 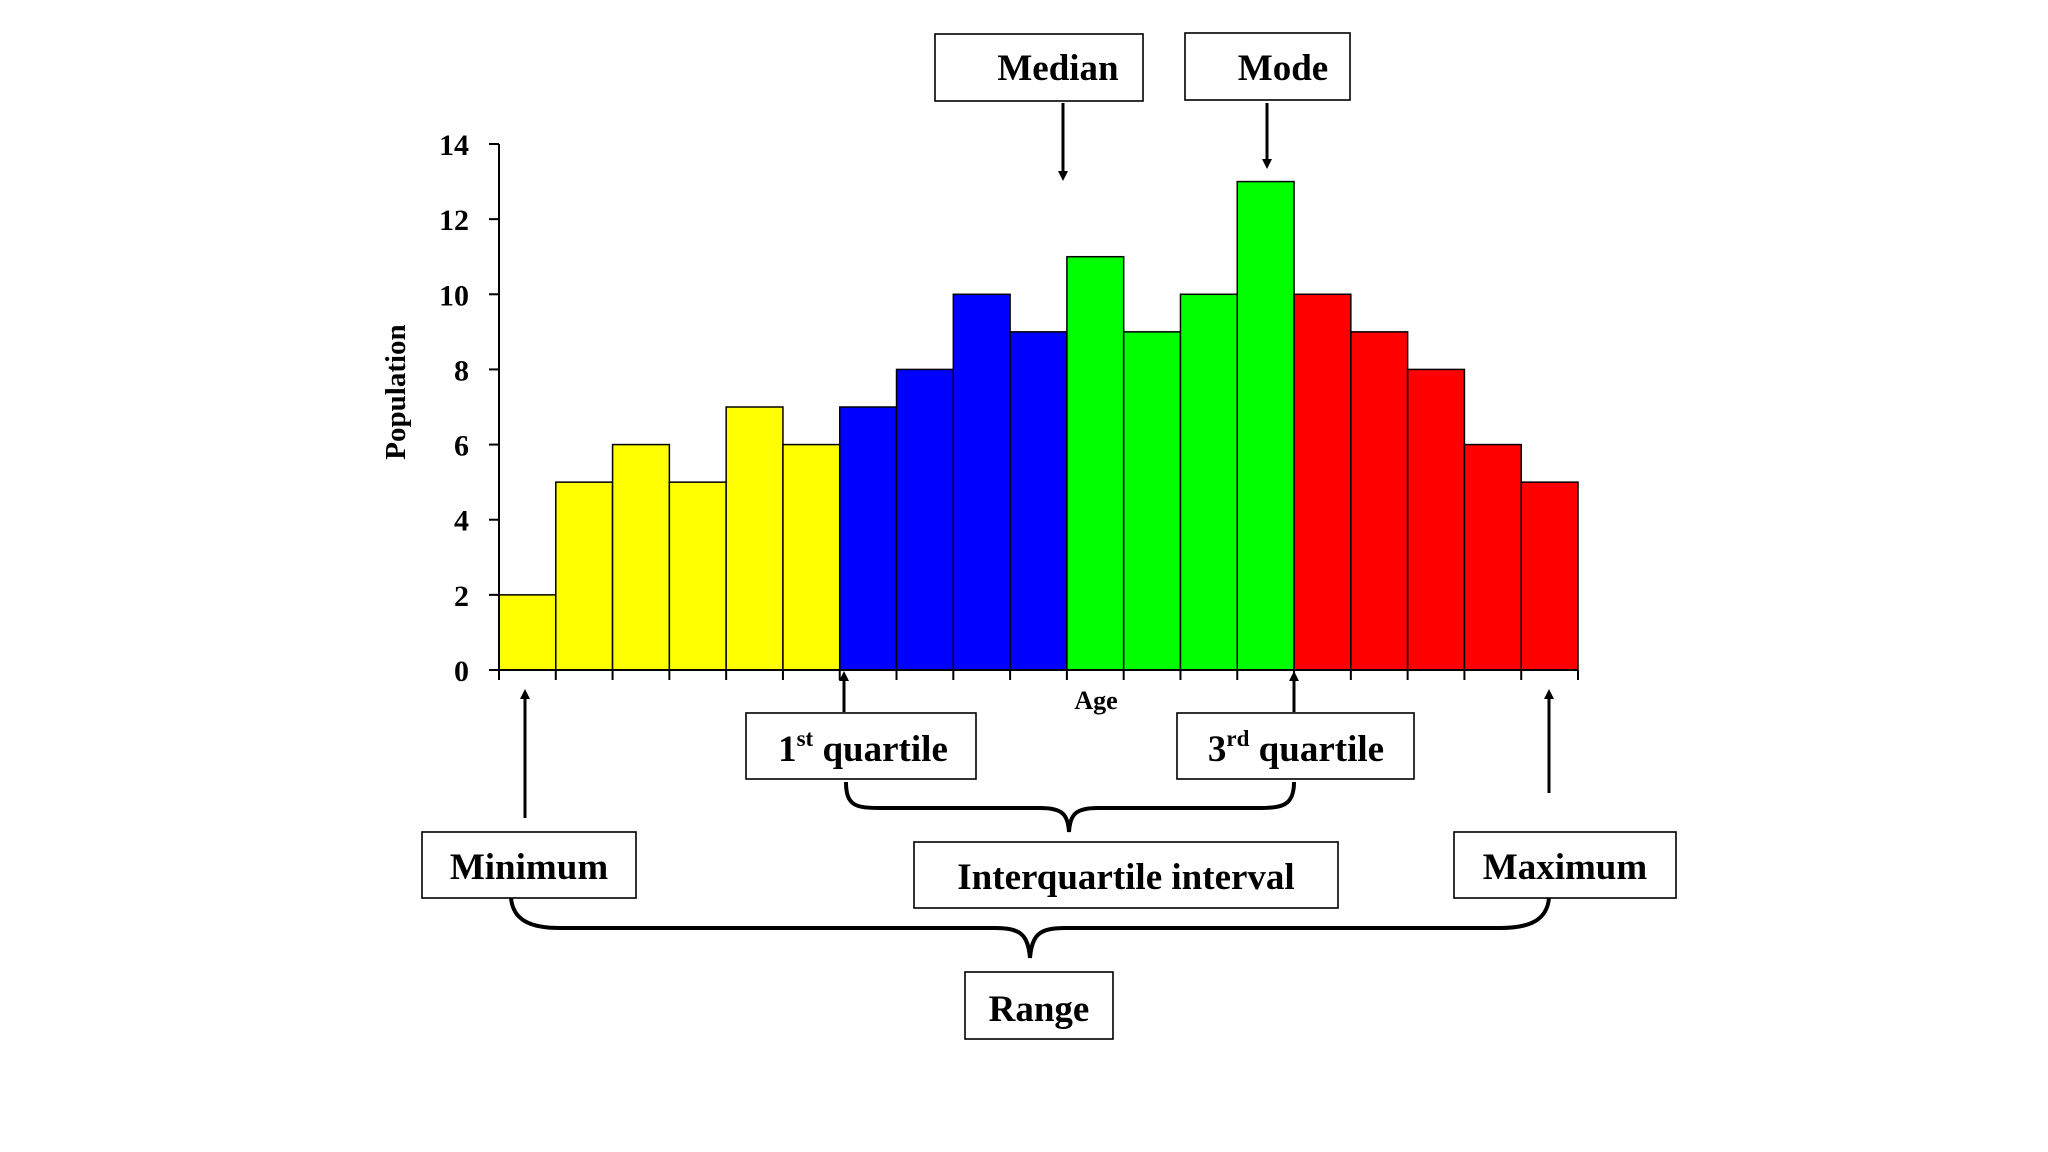 What do you see at coordinates (1217, 749) in the screenshot?
I see `third-quartile-num: 3` at bounding box center [1217, 749].